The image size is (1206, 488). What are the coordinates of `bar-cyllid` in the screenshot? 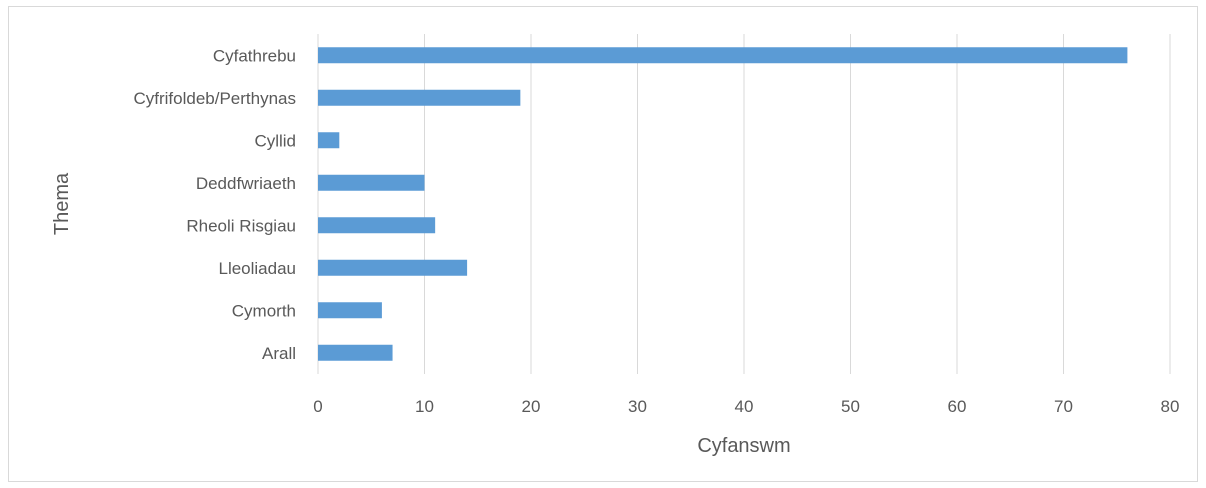 It's located at (329, 140).